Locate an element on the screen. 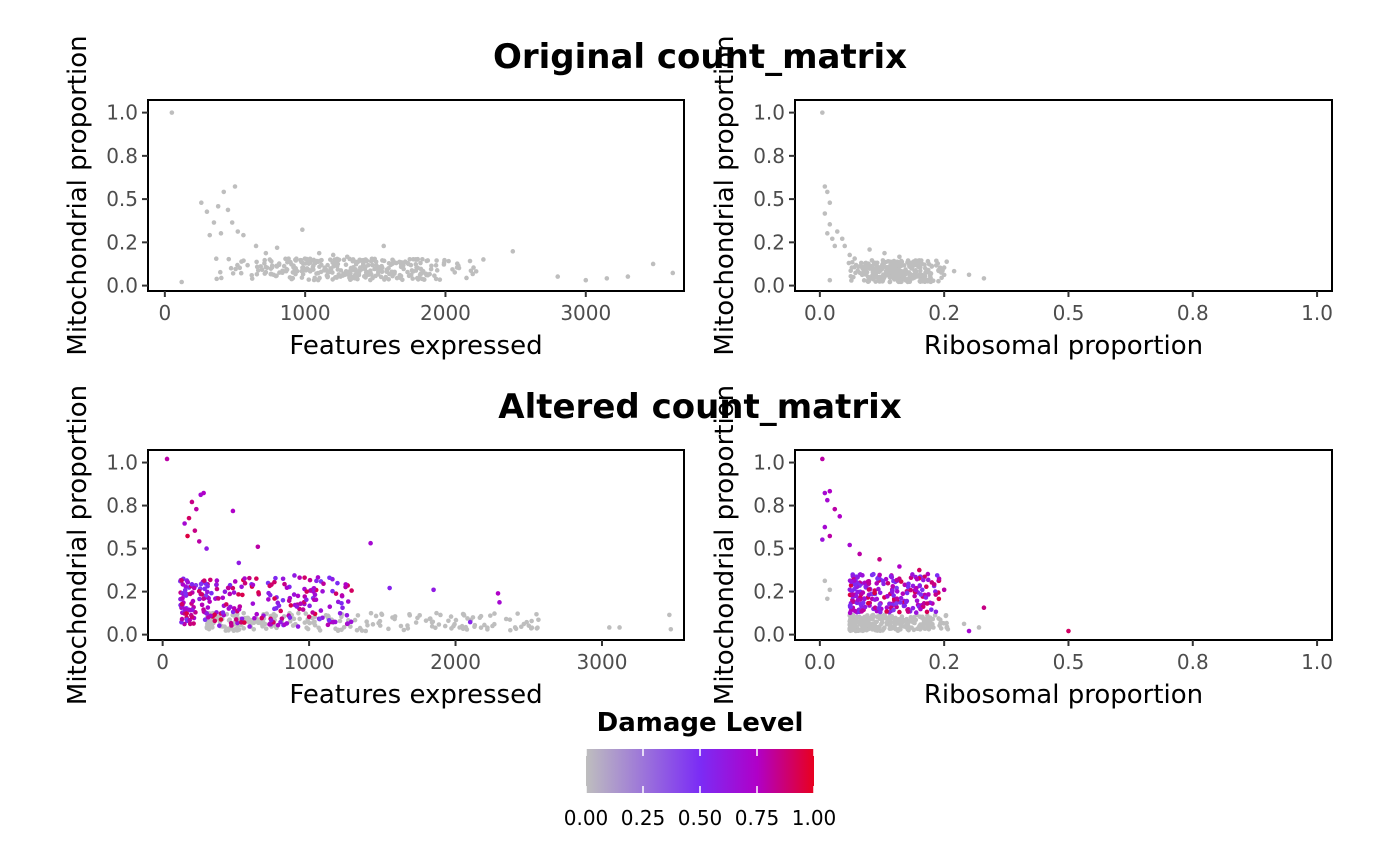  row-title-altered: Altered count_matrix is located at coordinates (700, 407).